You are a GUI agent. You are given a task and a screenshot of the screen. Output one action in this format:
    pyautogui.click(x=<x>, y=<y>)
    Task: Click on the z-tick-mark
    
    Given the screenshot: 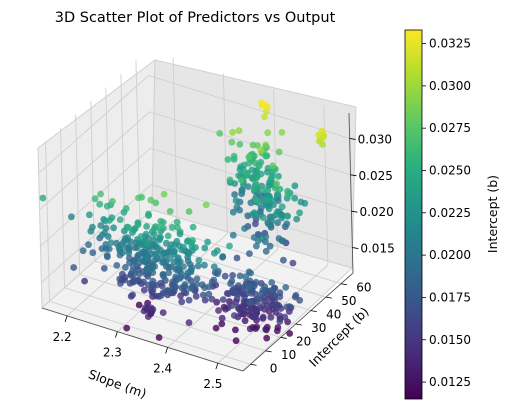 What is the action you would take?
    pyautogui.click(x=352, y=139)
    